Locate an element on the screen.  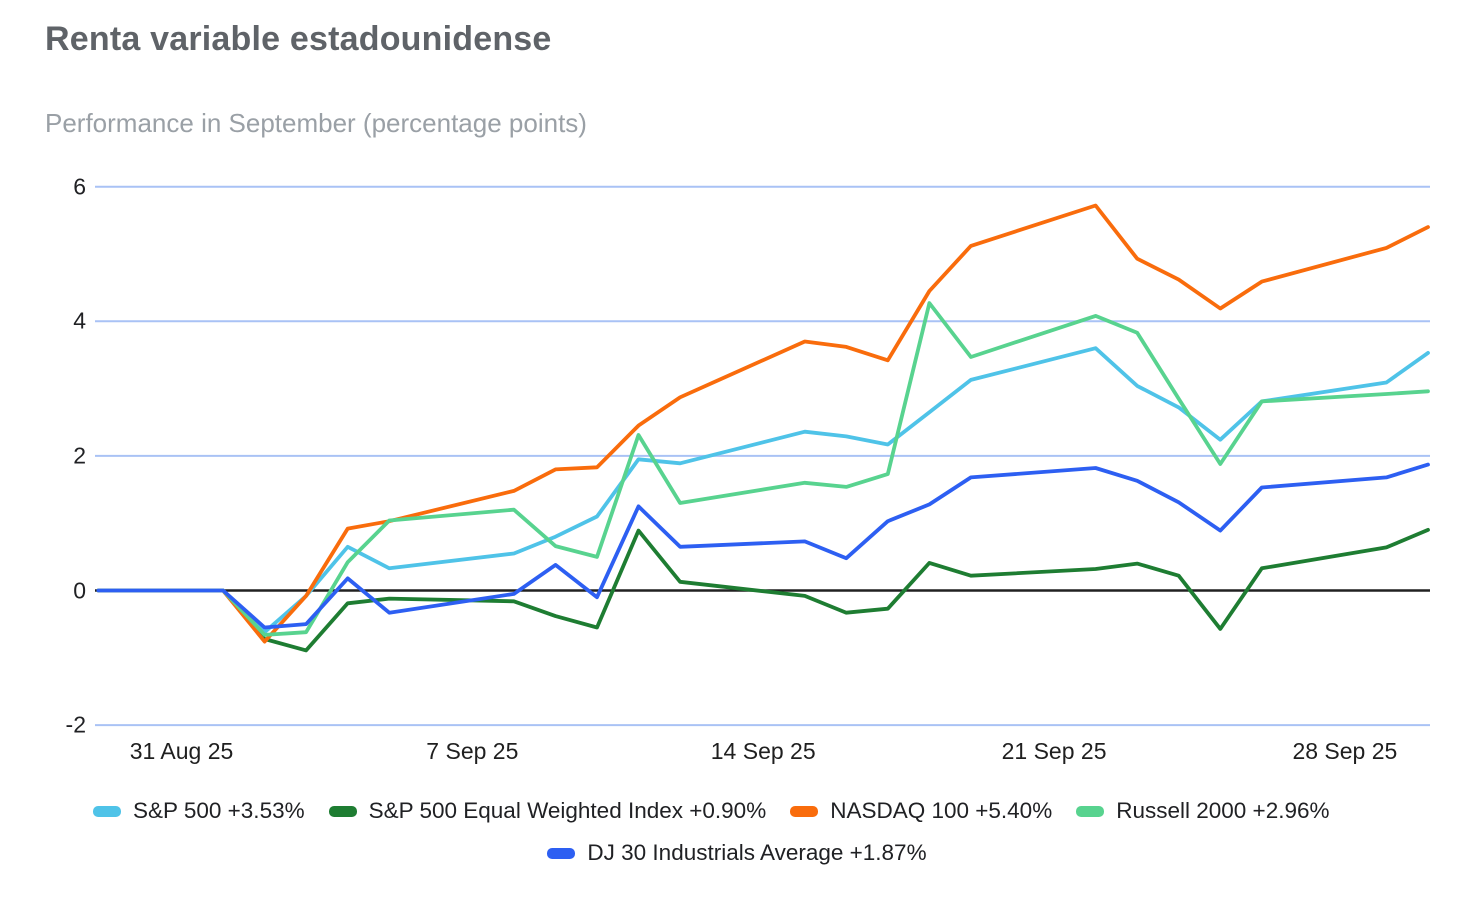
legend-label: NASDAQ 100 +5.40% is located at coordinates (941, 810).